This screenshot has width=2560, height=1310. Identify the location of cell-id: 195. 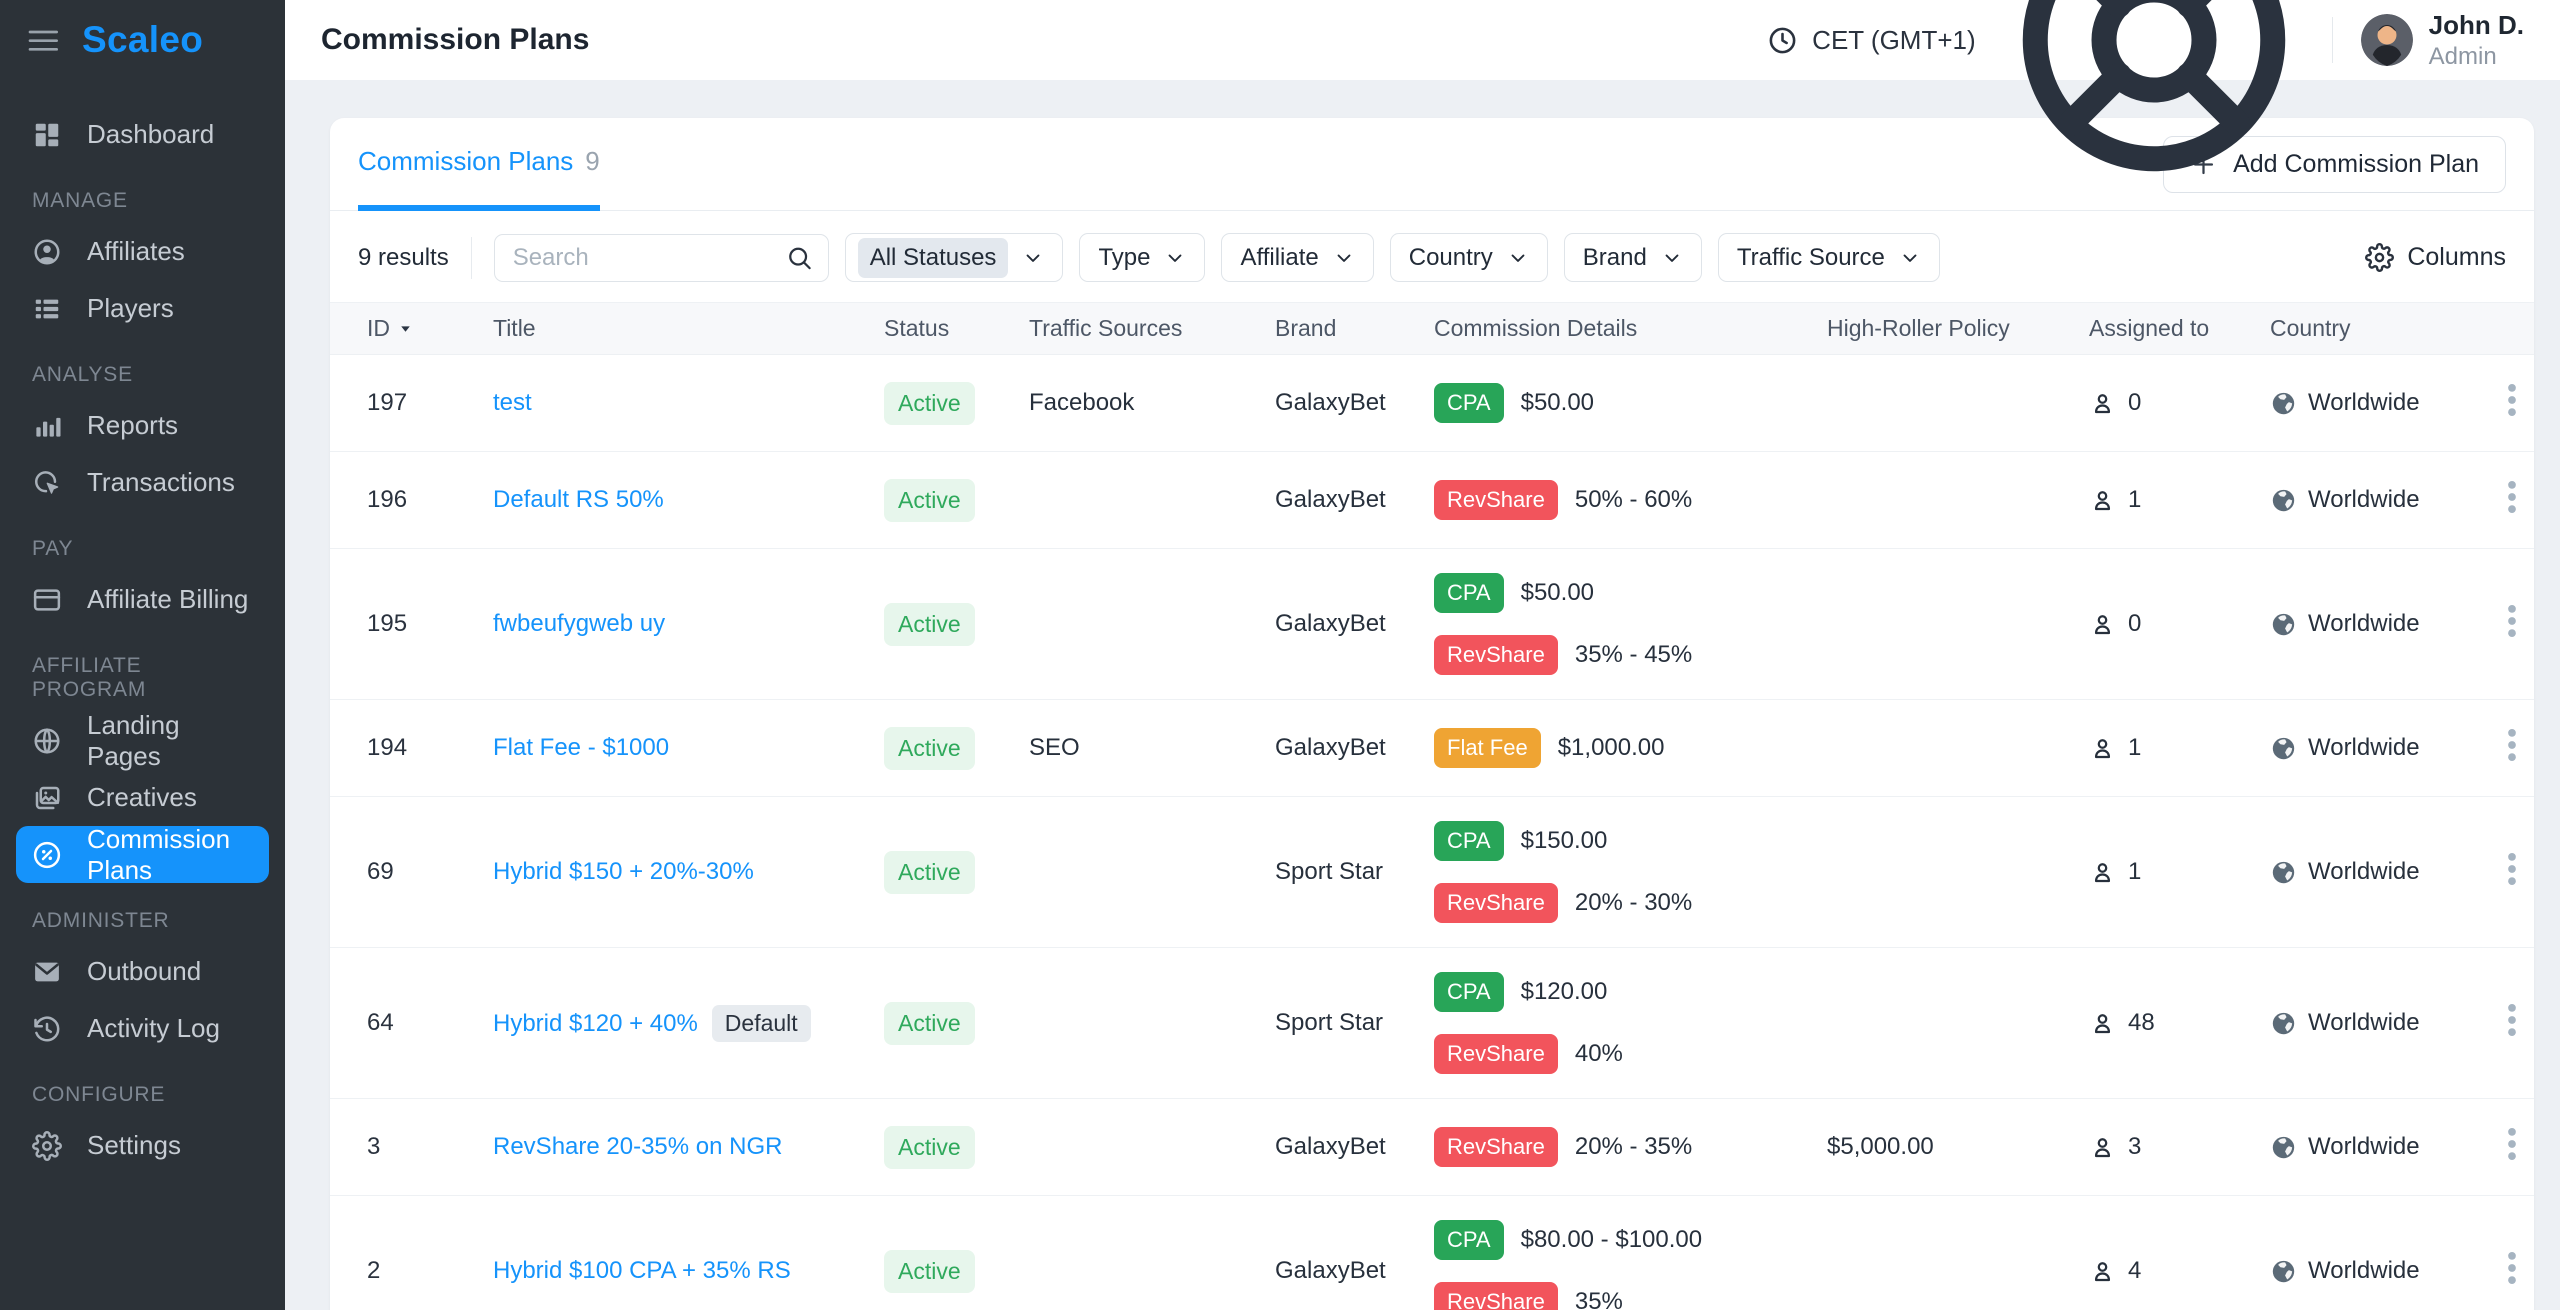
(387, 623).